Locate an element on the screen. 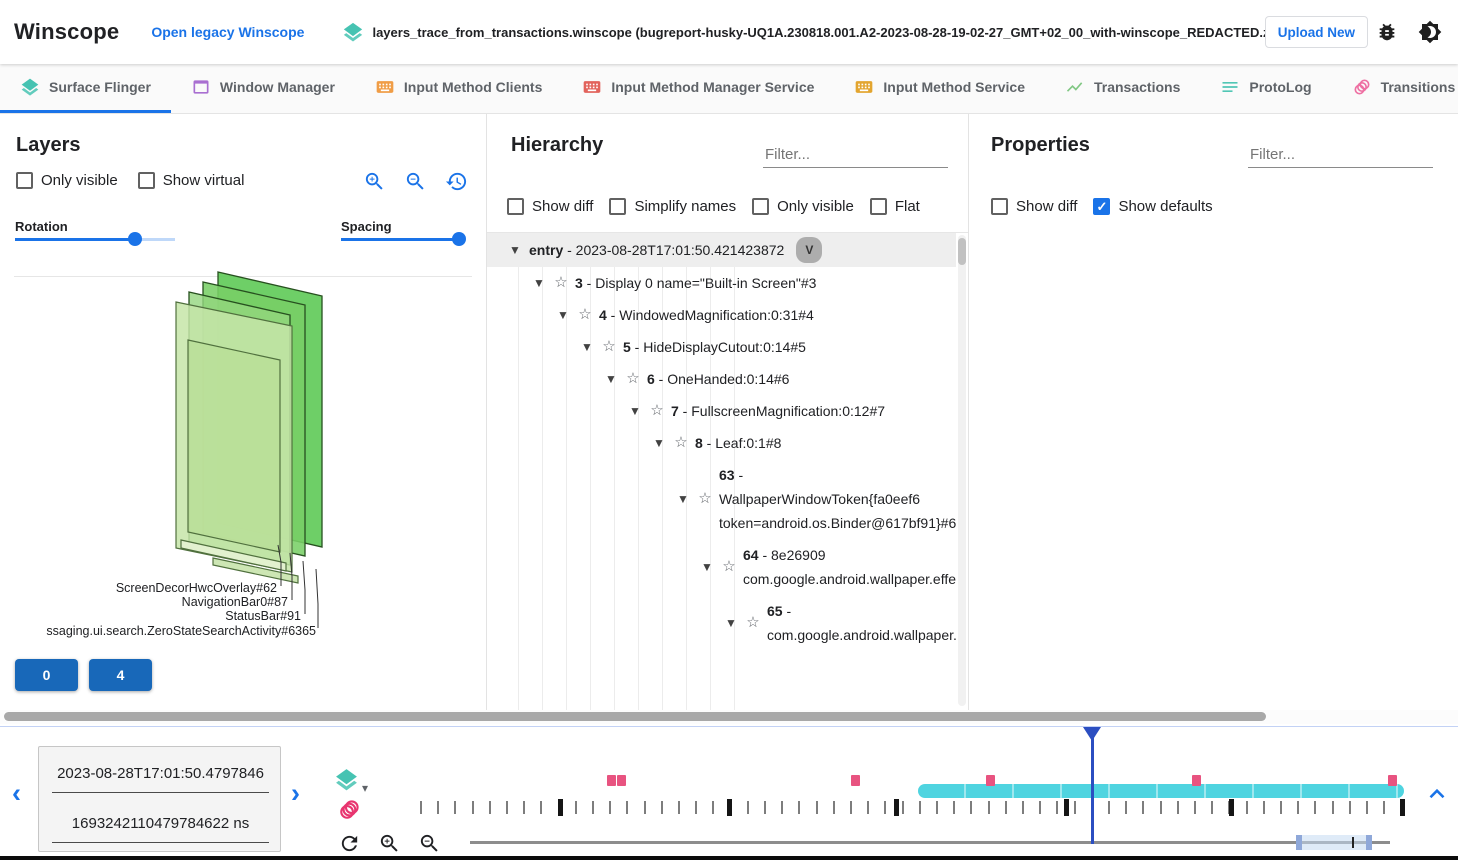 The height and width of the screenshot is (860, 1458). tree-node-label: 3 - Display 0 name="Built-in Screen"#3 is located at coordinates (696, 283).